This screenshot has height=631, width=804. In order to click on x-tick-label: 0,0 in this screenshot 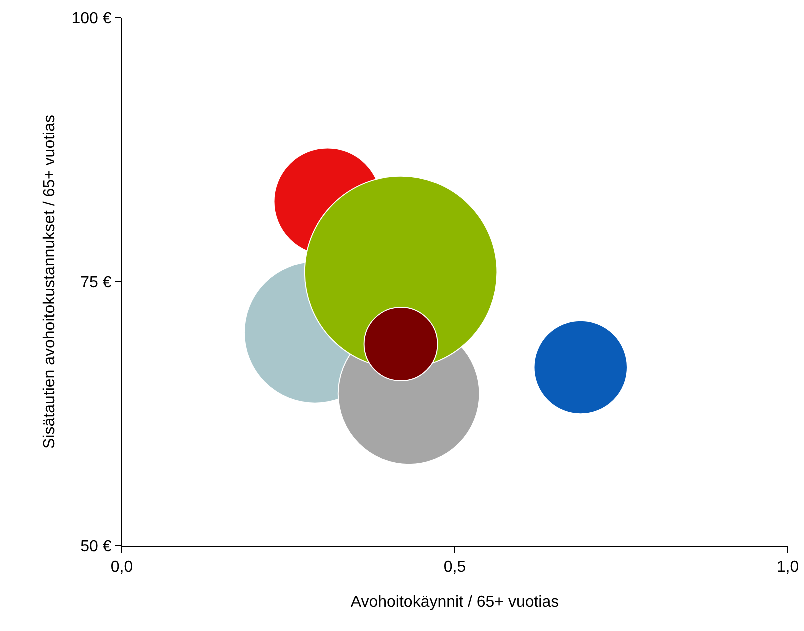, I will do `click(122, 567)`.